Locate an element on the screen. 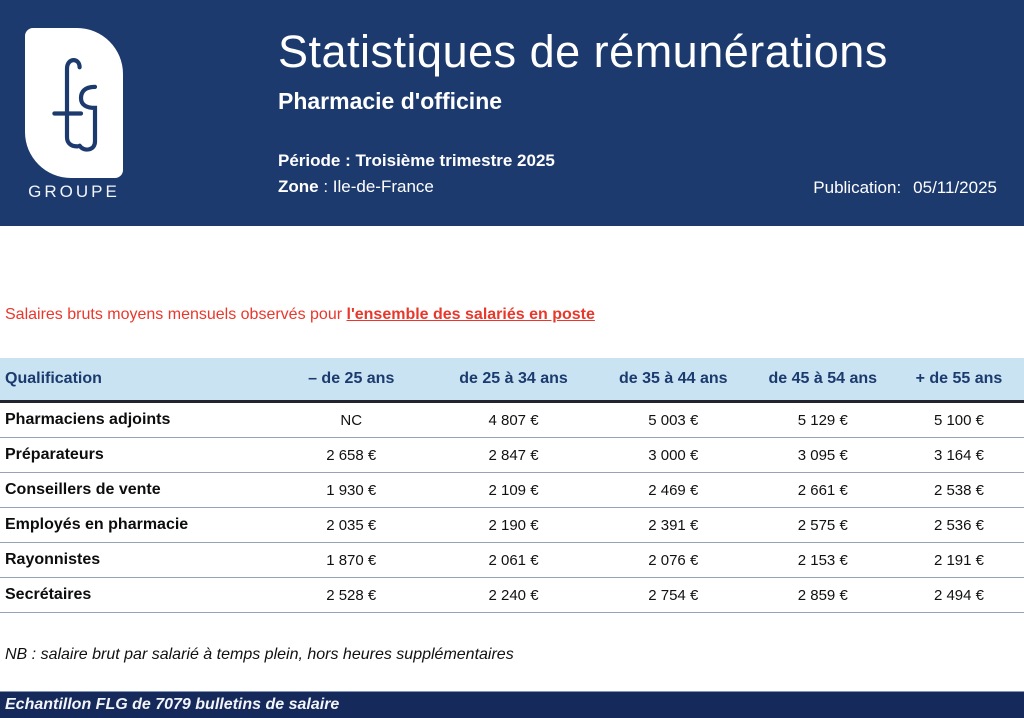 Image resolution: width=1024 pixels, height=718 pixels. cell-value: 5 129 € is located at coordinates (822, 419).